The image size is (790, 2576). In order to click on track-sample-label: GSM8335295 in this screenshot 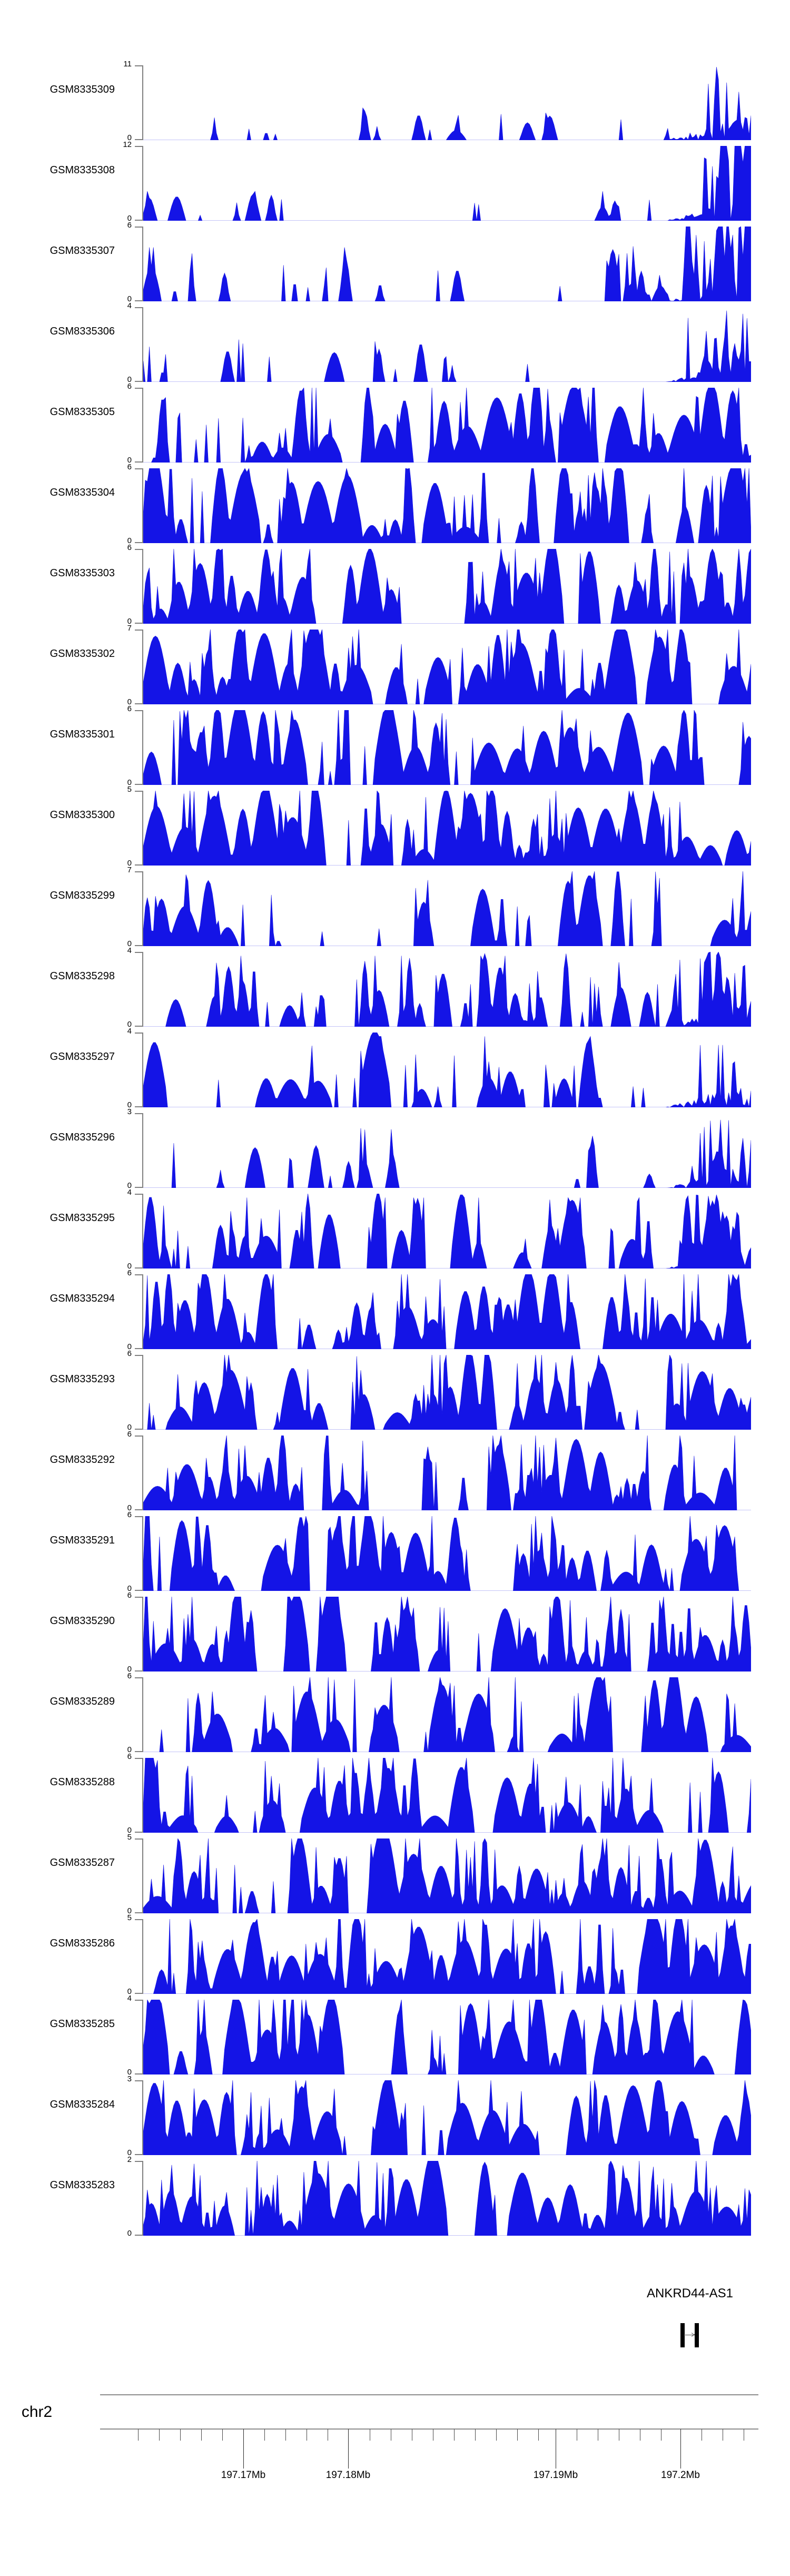, I will do `click(82, 1218)`.